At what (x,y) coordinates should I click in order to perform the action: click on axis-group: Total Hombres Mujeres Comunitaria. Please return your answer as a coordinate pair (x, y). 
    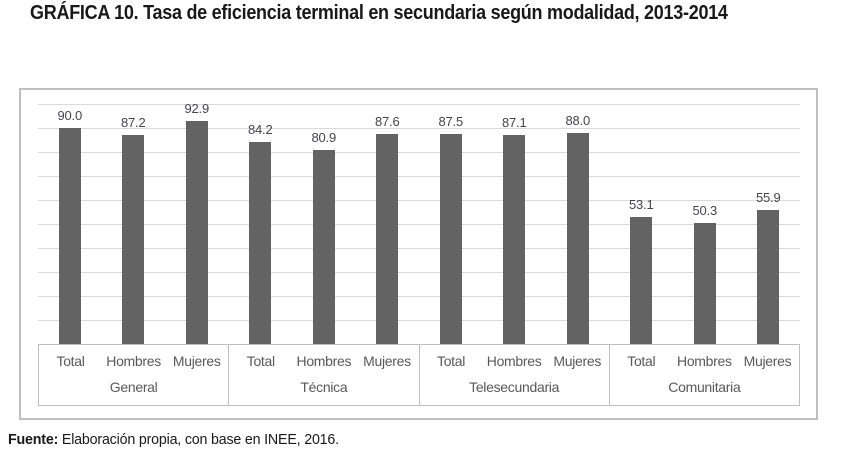
    Looking at the image, I should click on (703, 375).